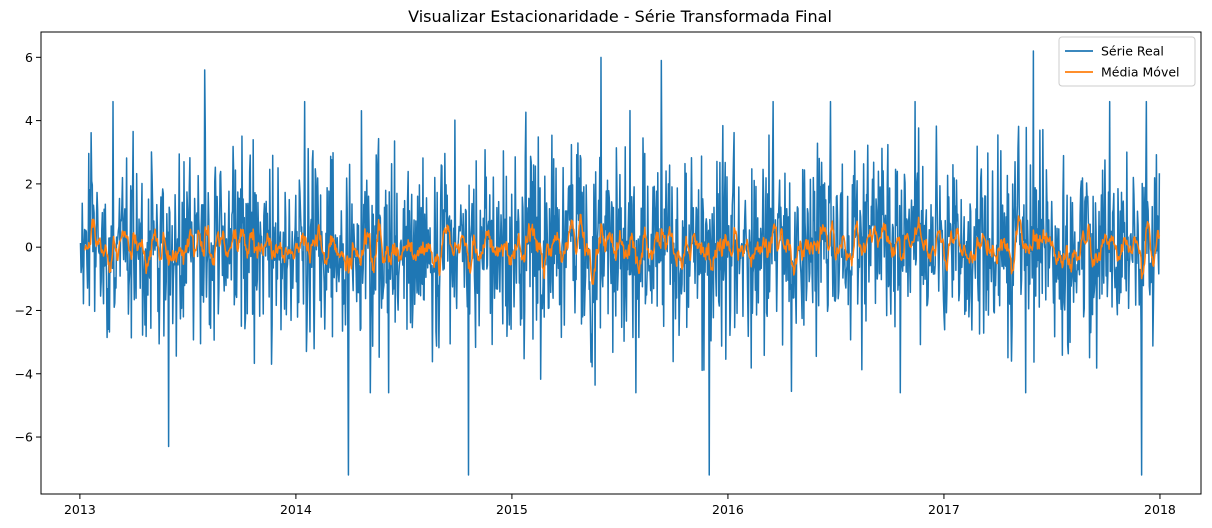  Describe the element at coordinates (1140, 72) in the screenshot. I see `legend-label: Média Móvel` at that location.